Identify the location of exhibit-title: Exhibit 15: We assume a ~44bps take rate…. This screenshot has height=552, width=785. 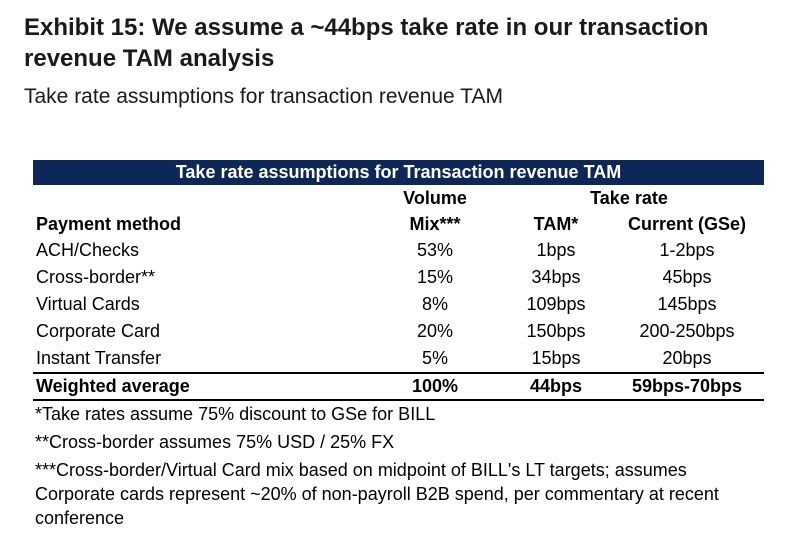
(366, 43).